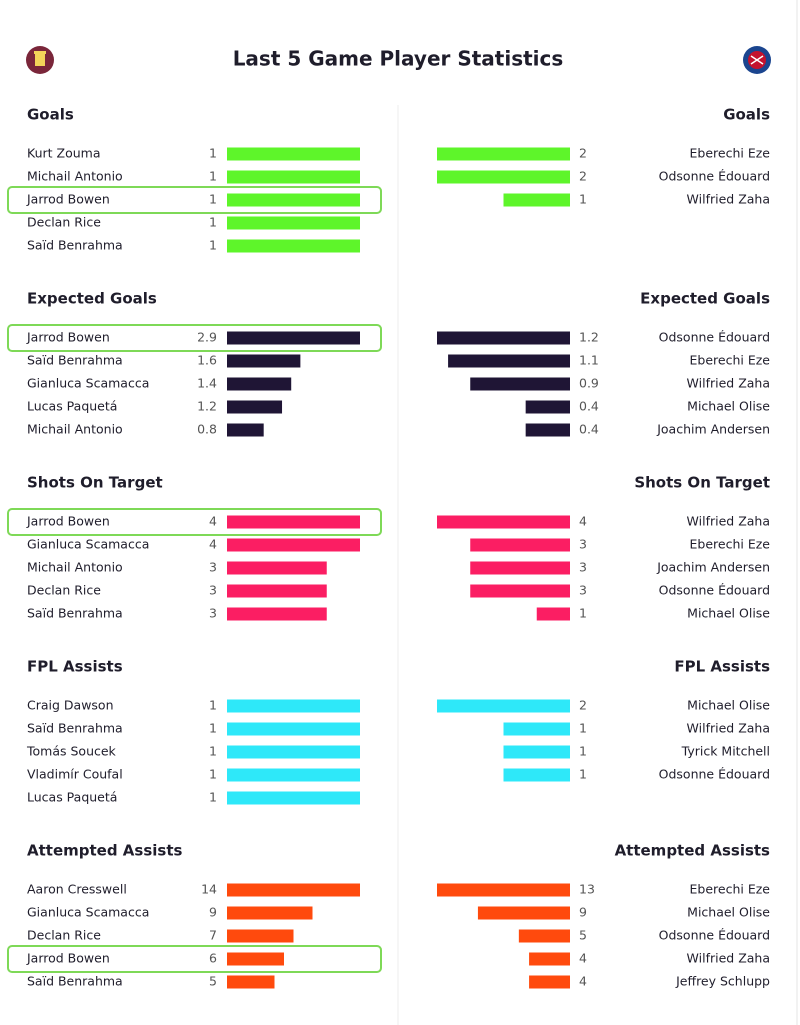 Image resolution: width=800 pixels, height=1025 pixels. What do you see at coordinates (213, 912) in the screenshot?
I see `stat-value: 9` at bounding box center [213, 912].